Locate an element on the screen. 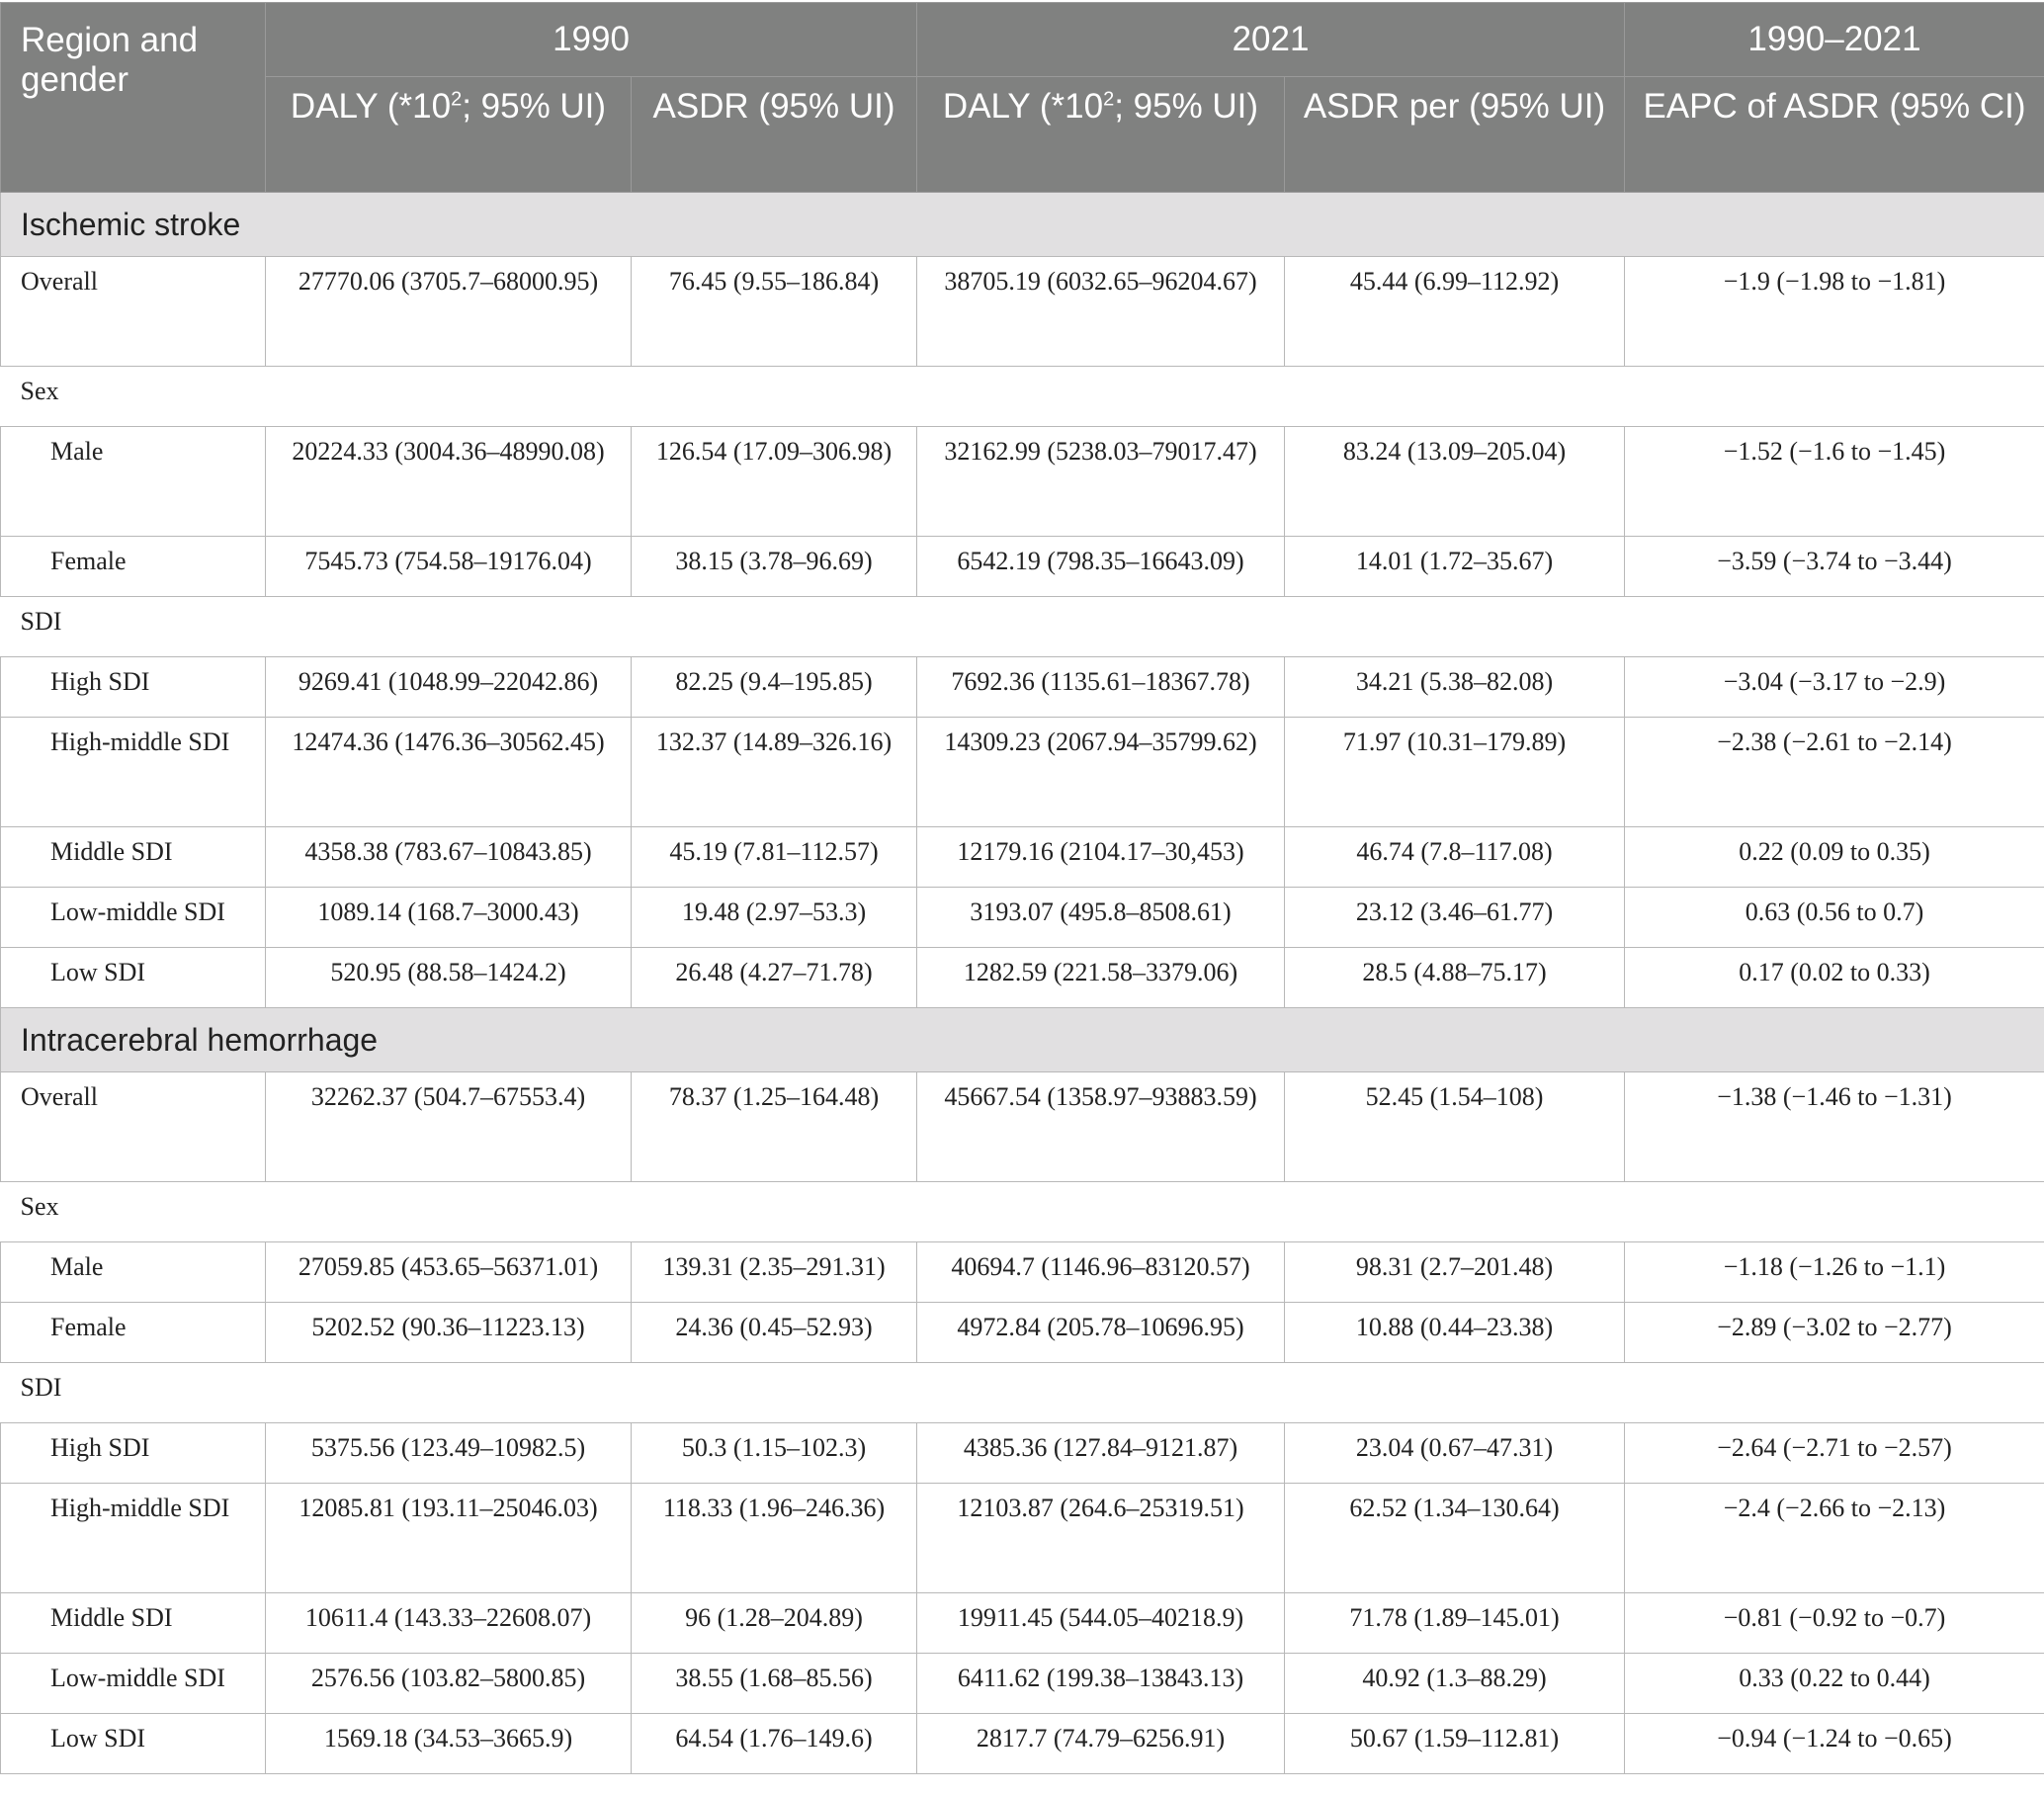  row-label: High SDI is located at coordinates (133, 687).